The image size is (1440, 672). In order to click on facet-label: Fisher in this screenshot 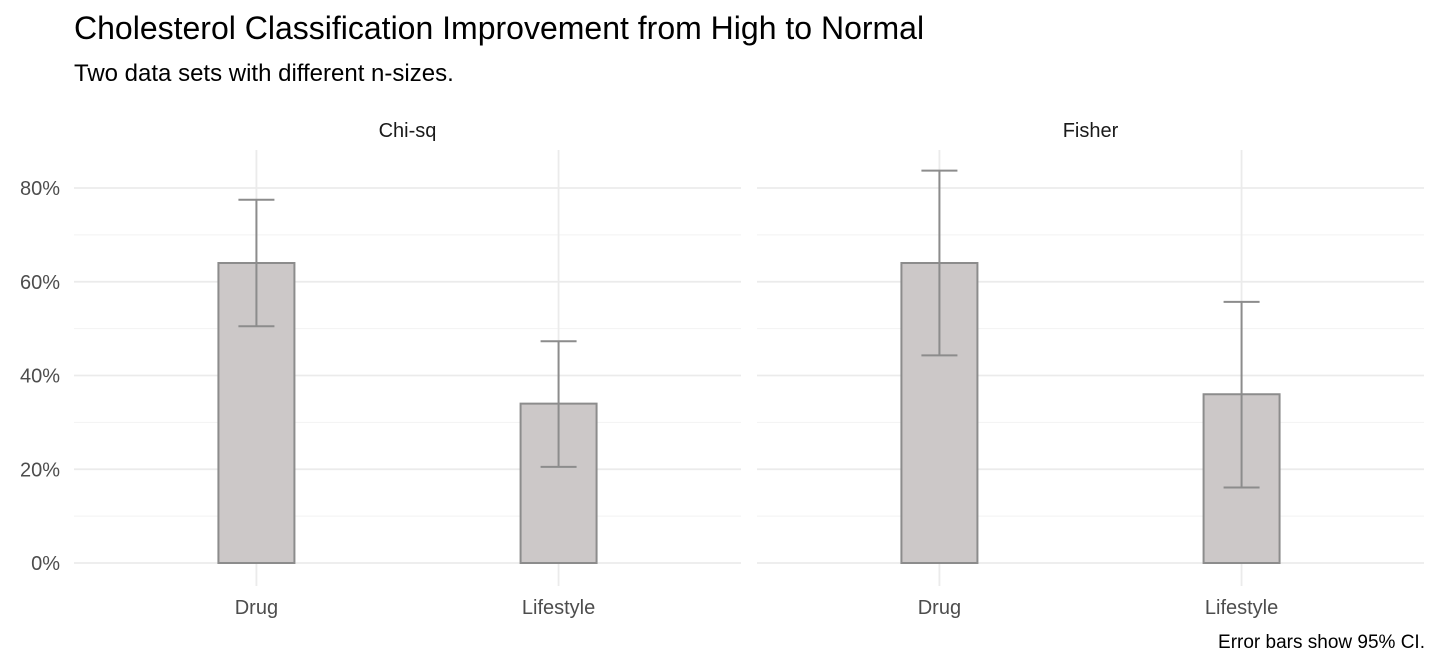, I will do `click(1091, 131)`.